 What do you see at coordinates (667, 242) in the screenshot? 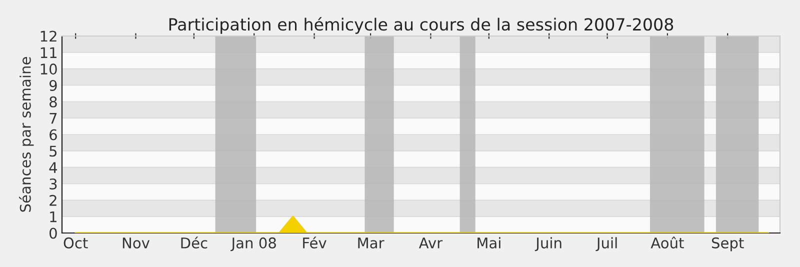
I see `x-tick-label: Août` at bounding box center [667, 242].